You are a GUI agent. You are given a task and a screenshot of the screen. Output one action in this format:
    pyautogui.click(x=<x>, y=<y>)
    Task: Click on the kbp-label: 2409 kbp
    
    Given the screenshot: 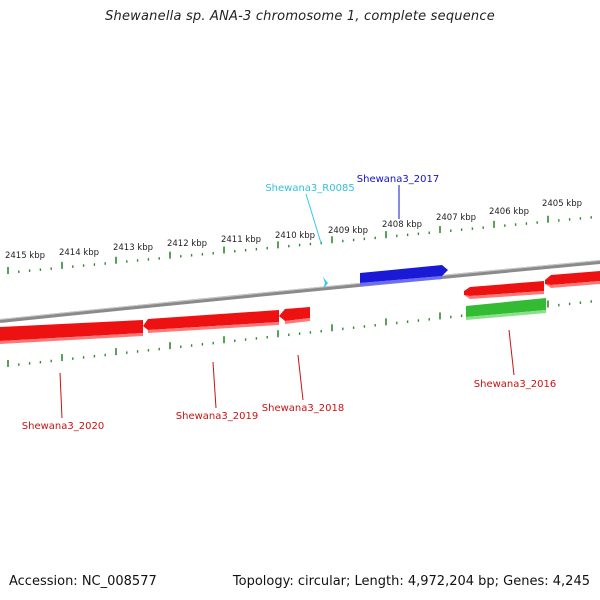 What is the action you would take?
    pyautogui.click(x=348, y=231)
    